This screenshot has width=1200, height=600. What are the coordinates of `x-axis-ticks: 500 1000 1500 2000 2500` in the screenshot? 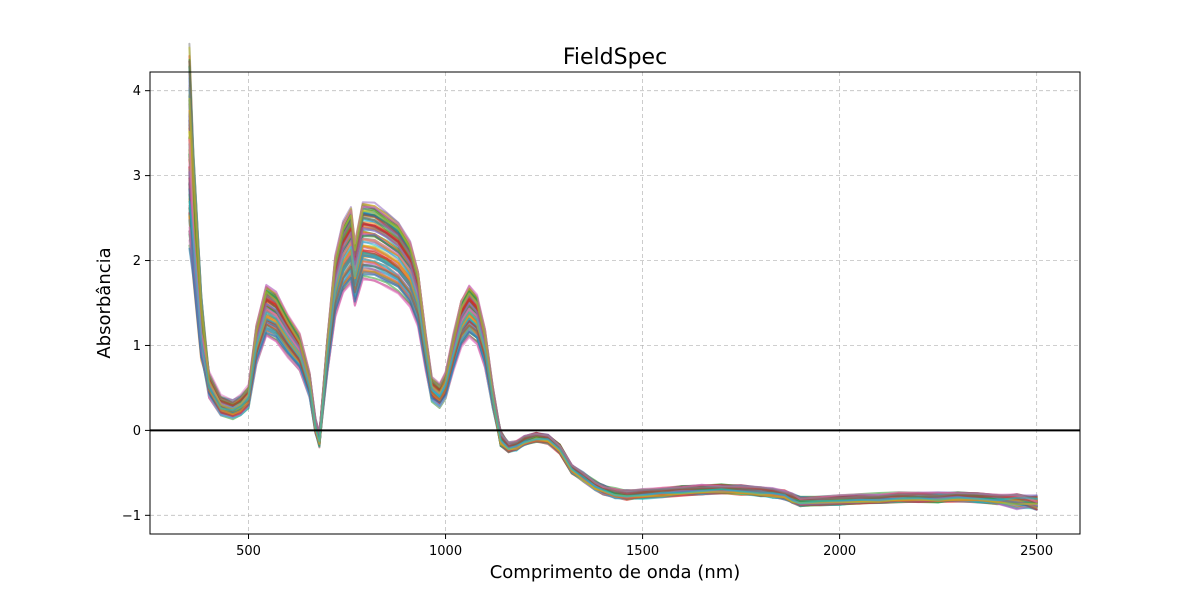 It's located at (644, 546).